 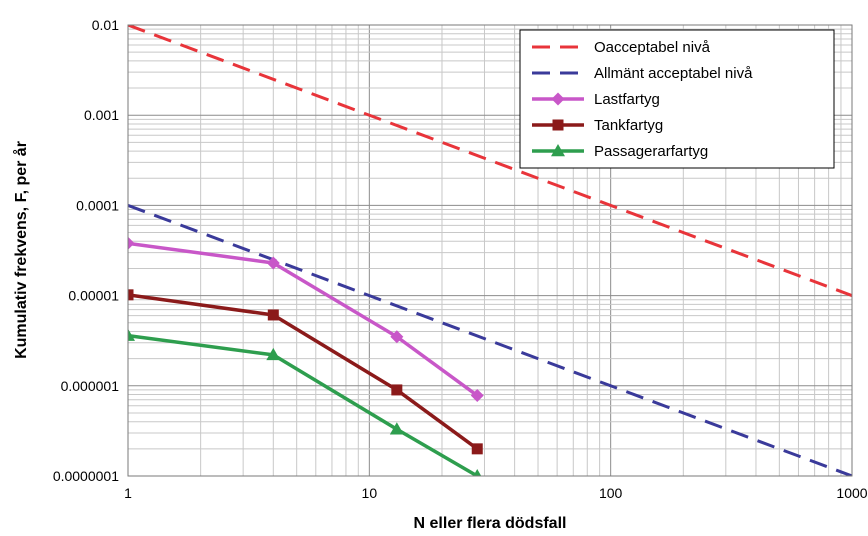 I want to click on legend-label: Lastfartyg, so click(x=627, y=99).